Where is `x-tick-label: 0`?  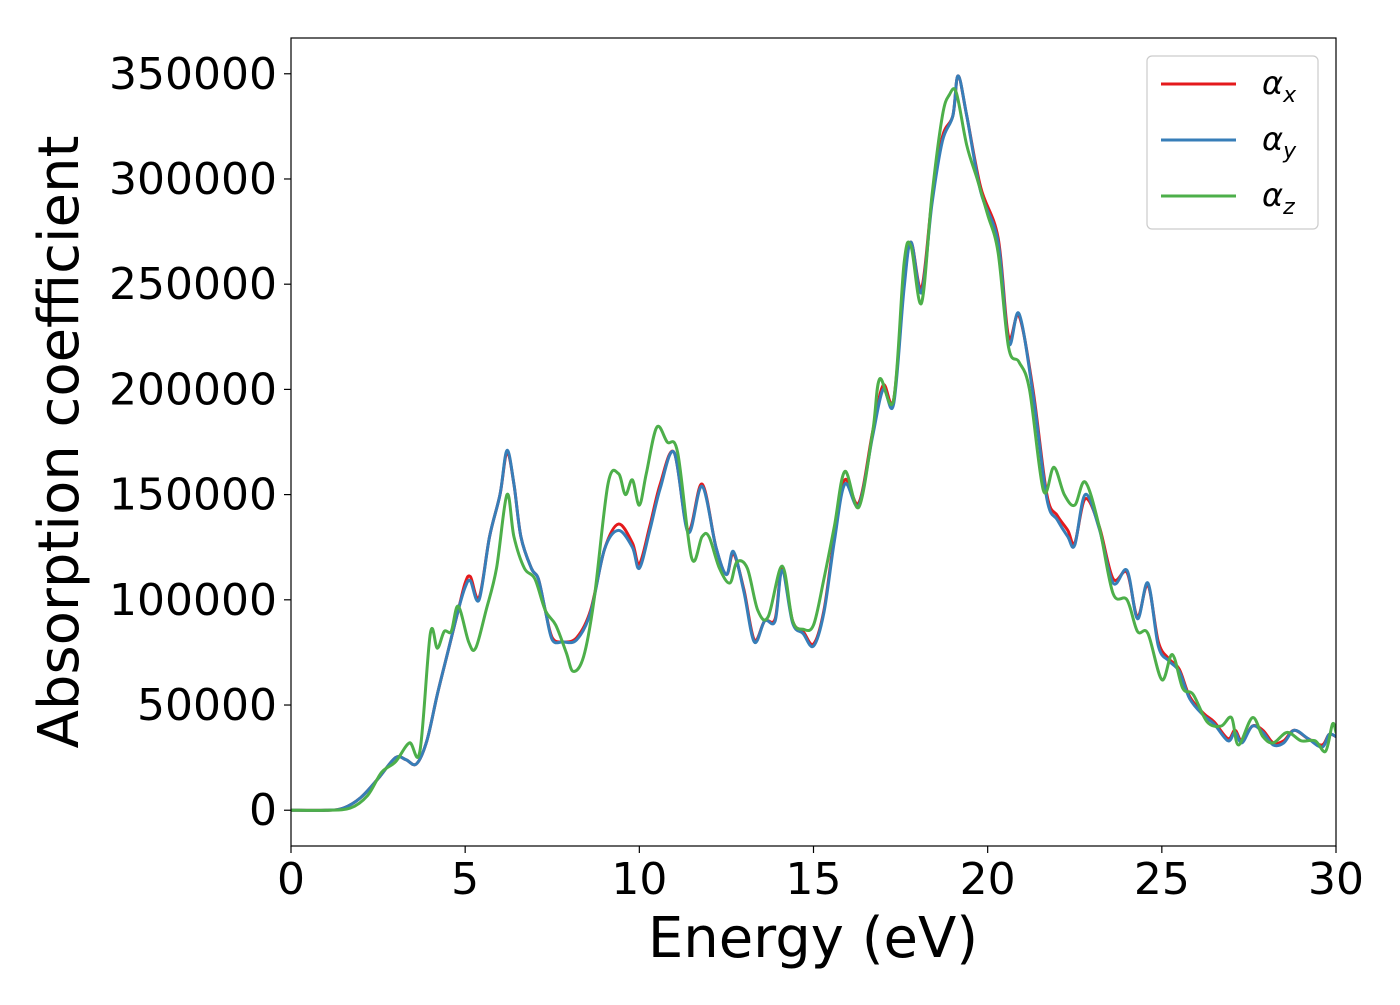
x-tick-label: 0 is located at coordinates (291, 879).